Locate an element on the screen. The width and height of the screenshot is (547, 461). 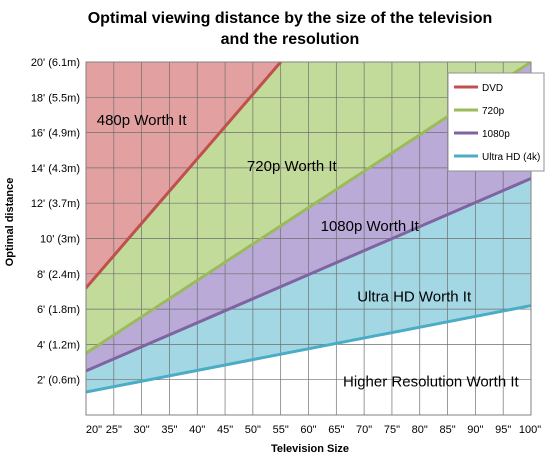
x-tick-label: 25" is located at coordinates (114, 430).